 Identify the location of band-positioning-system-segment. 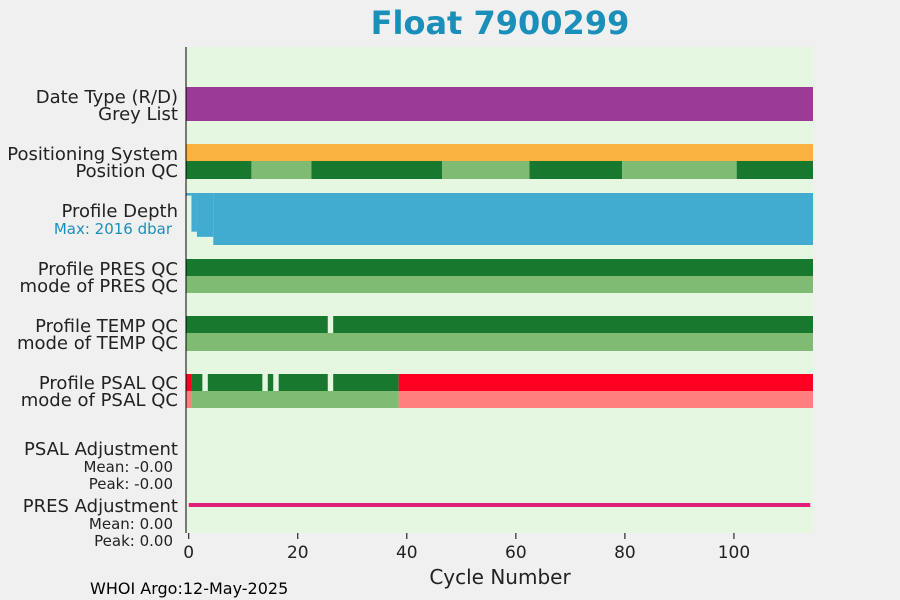
(499, 152).